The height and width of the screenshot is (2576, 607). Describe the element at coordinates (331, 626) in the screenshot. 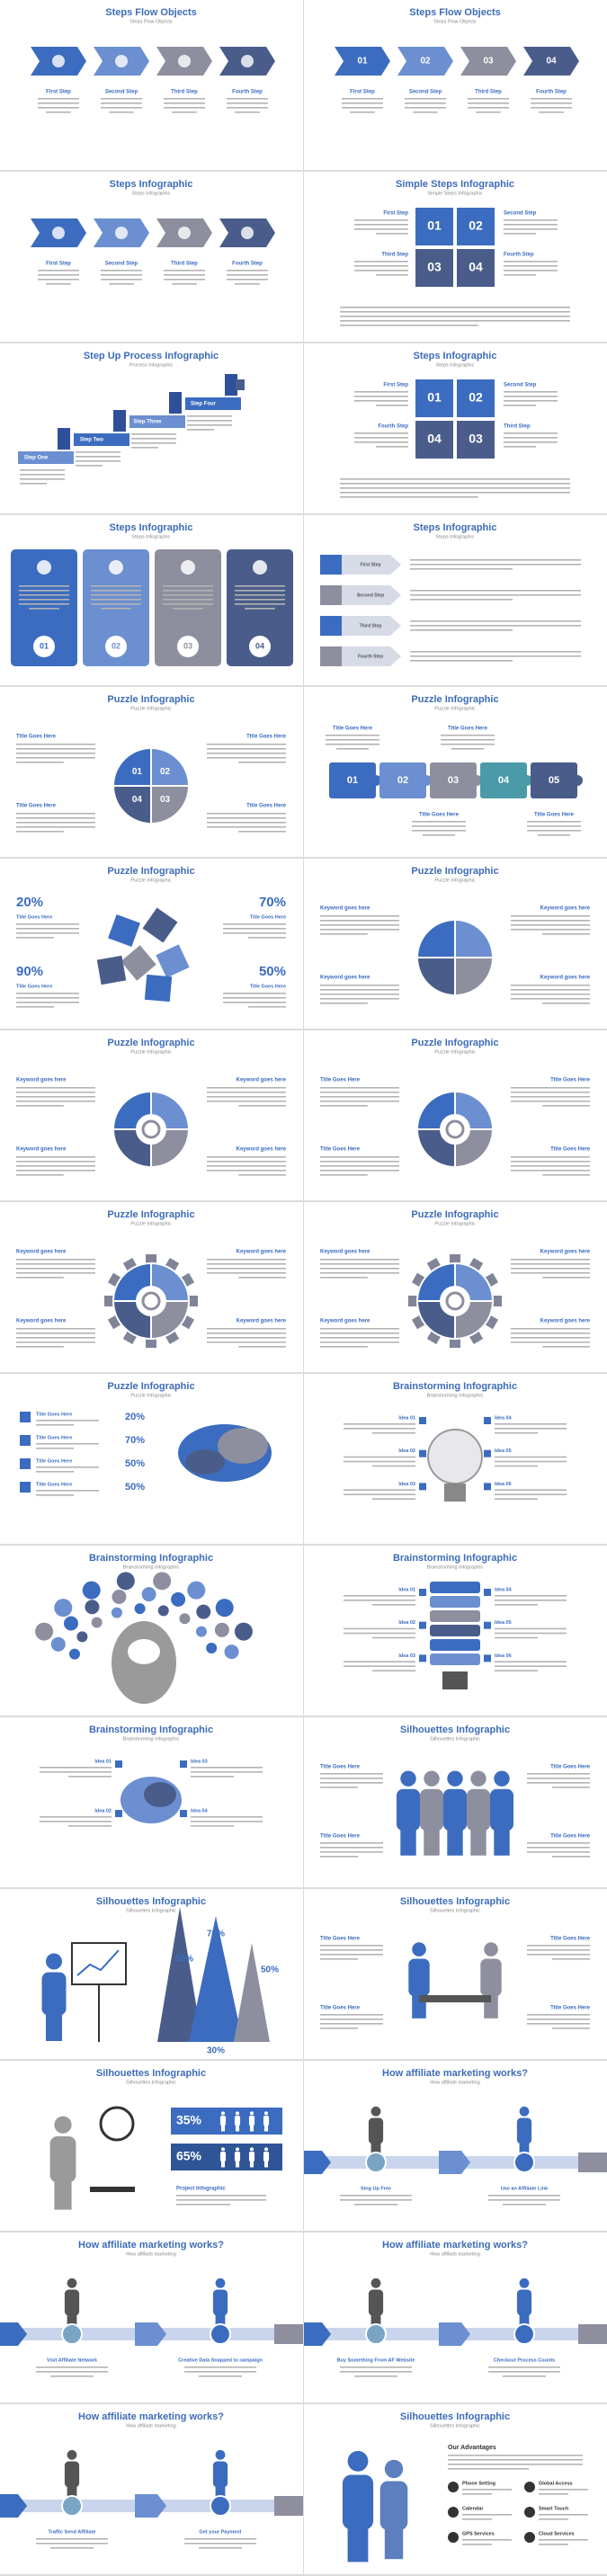

I see `list-icon` at that location.